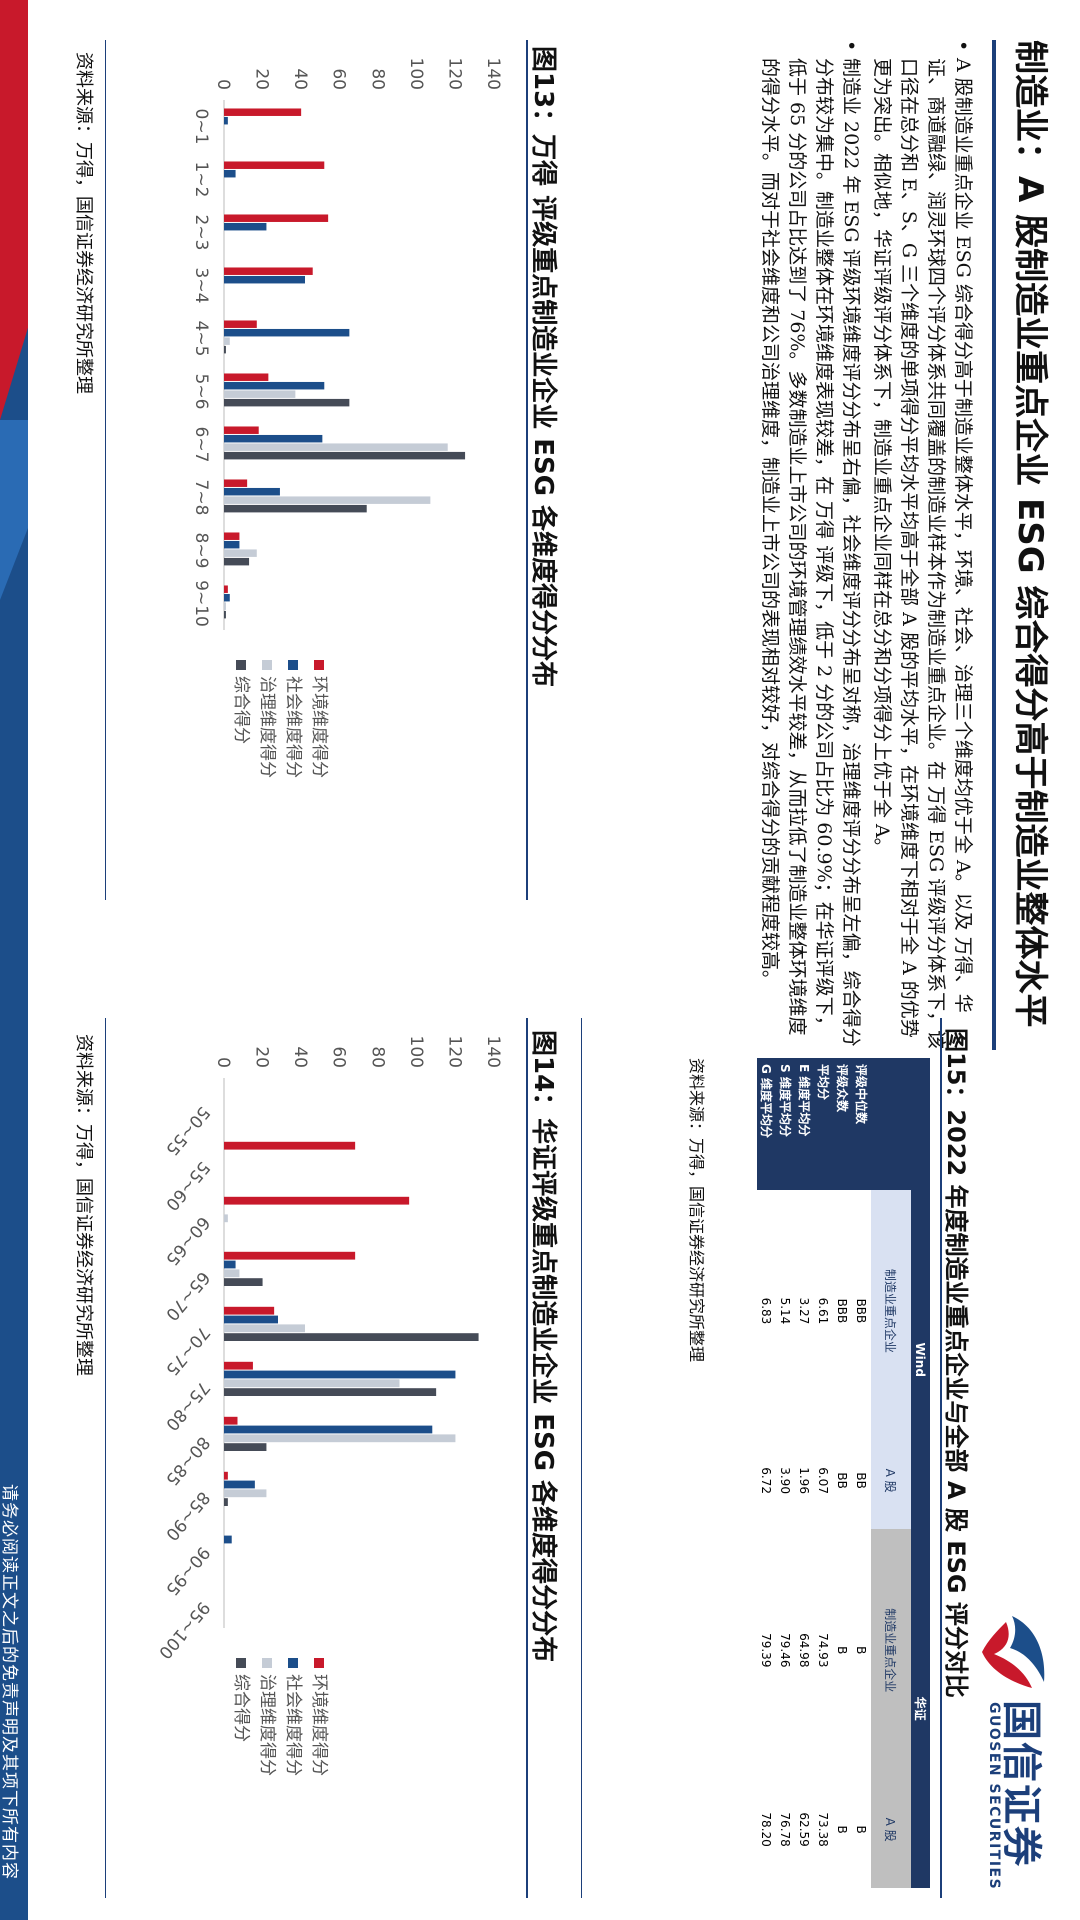 This screenshot has height=1920, width=1080. I want to click on table-cell: 79.46, so click(785, 1650).